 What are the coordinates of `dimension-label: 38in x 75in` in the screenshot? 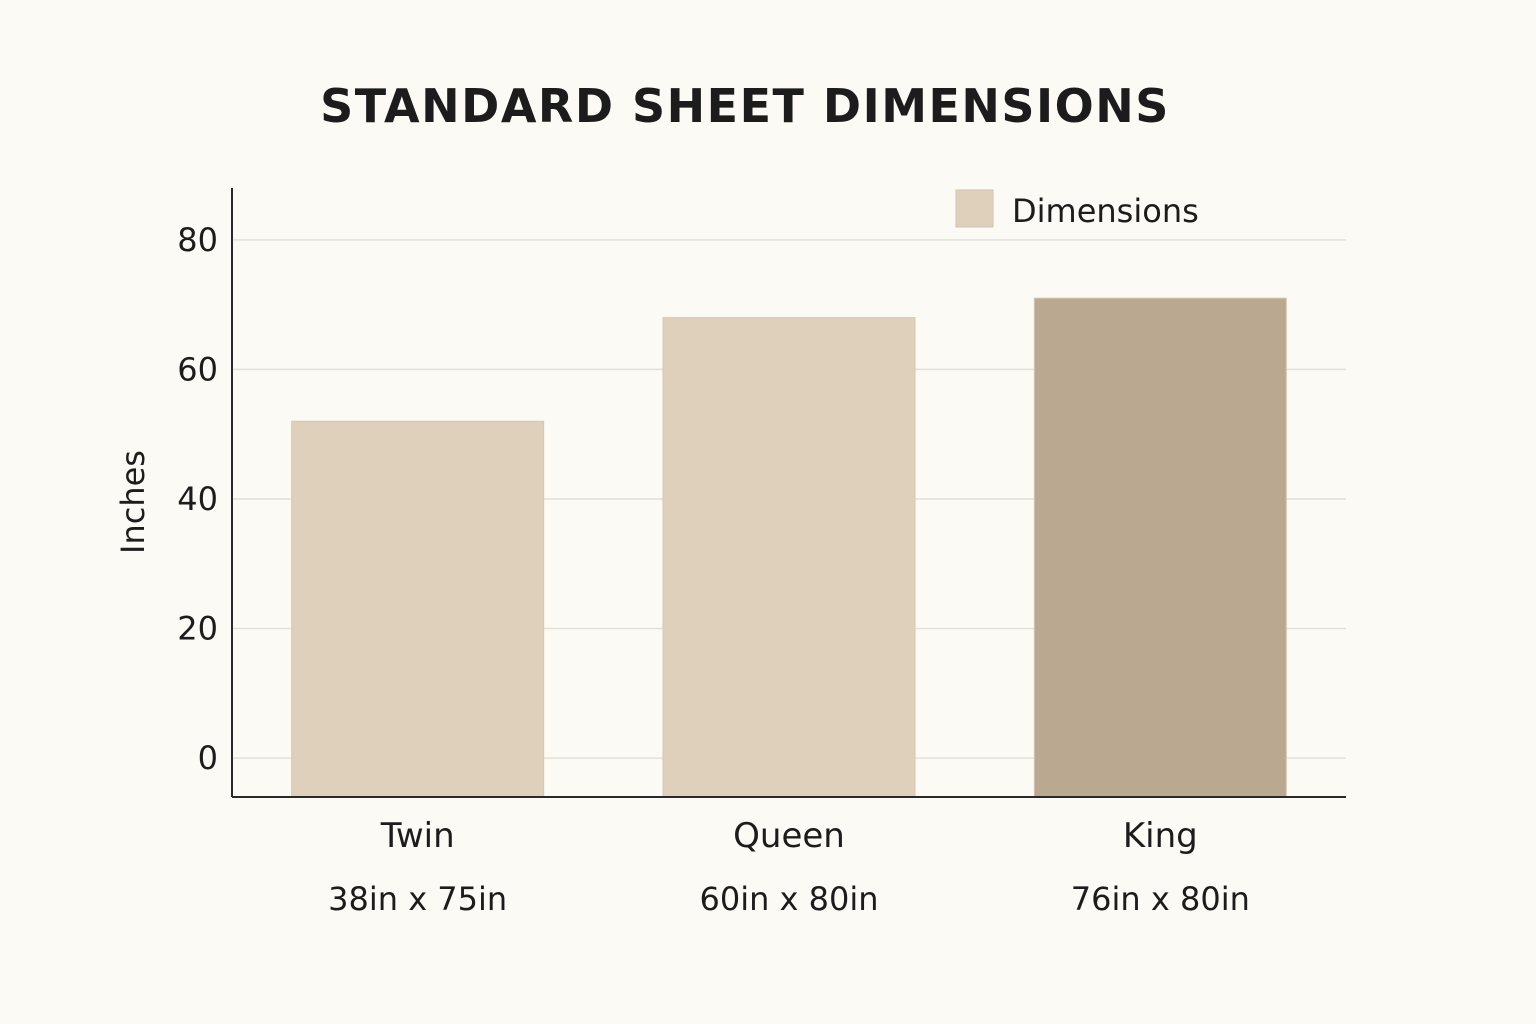 It's located at (417, 899).